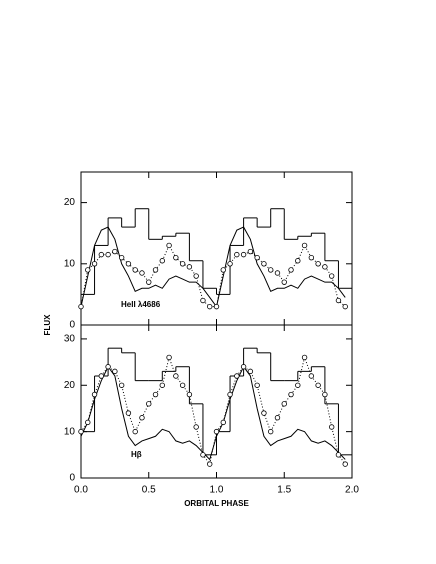  I want to click on y-tick-label: 30, so click(70, 339).